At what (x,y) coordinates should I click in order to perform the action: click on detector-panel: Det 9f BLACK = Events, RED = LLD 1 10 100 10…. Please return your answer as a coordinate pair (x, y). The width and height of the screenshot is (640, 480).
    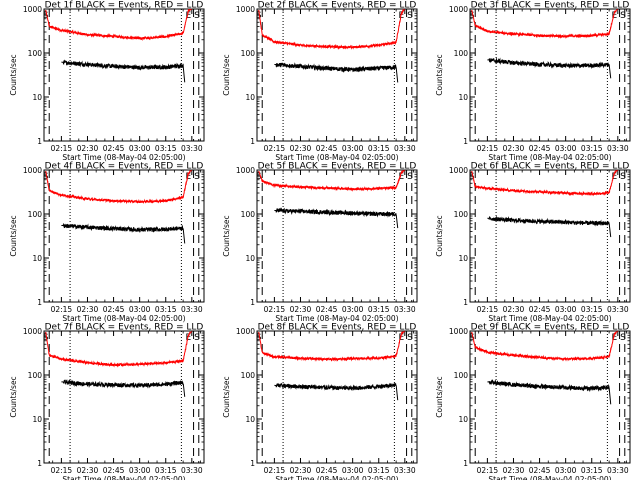
    Looking at the image, I should click on (533, 401).